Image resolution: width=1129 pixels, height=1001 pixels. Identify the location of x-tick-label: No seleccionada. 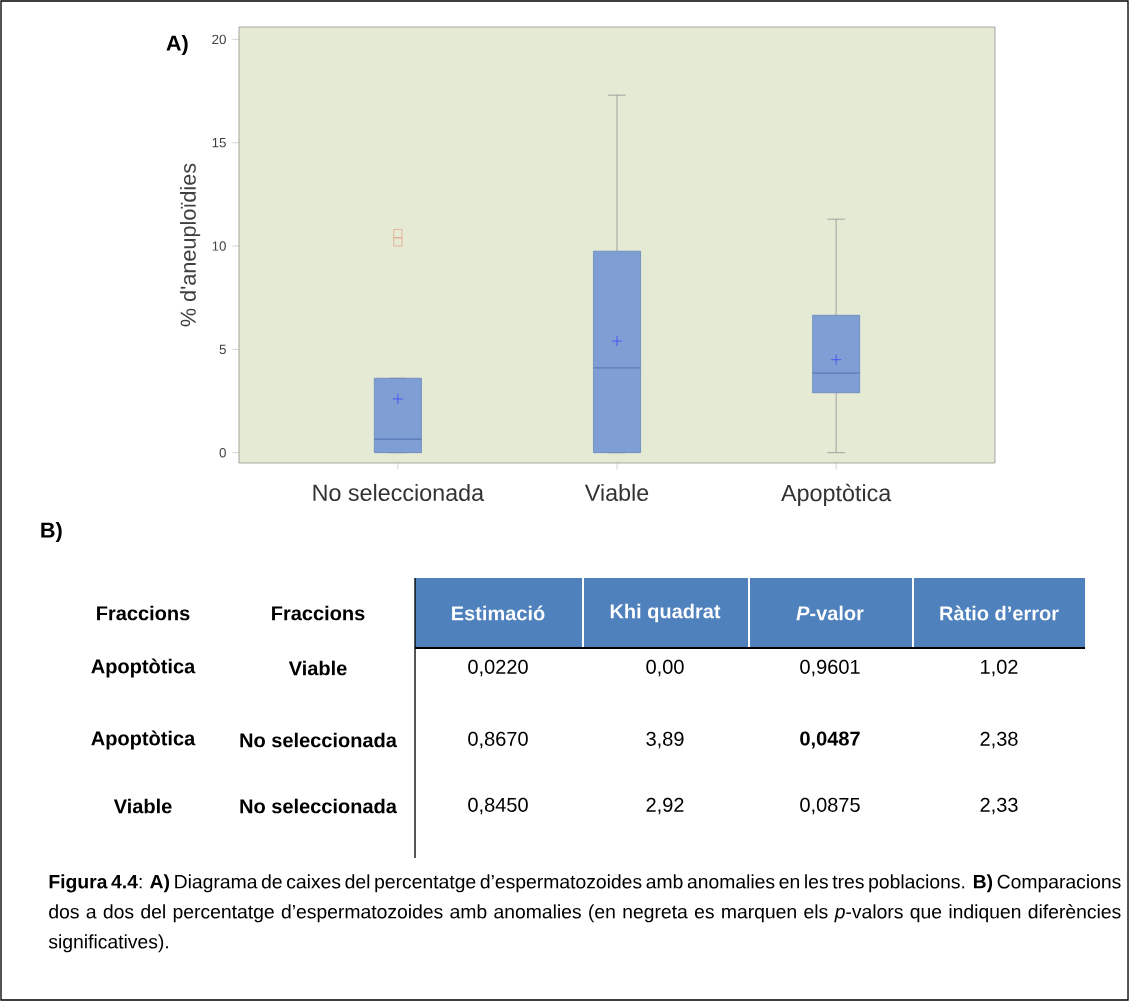
(399, 492).